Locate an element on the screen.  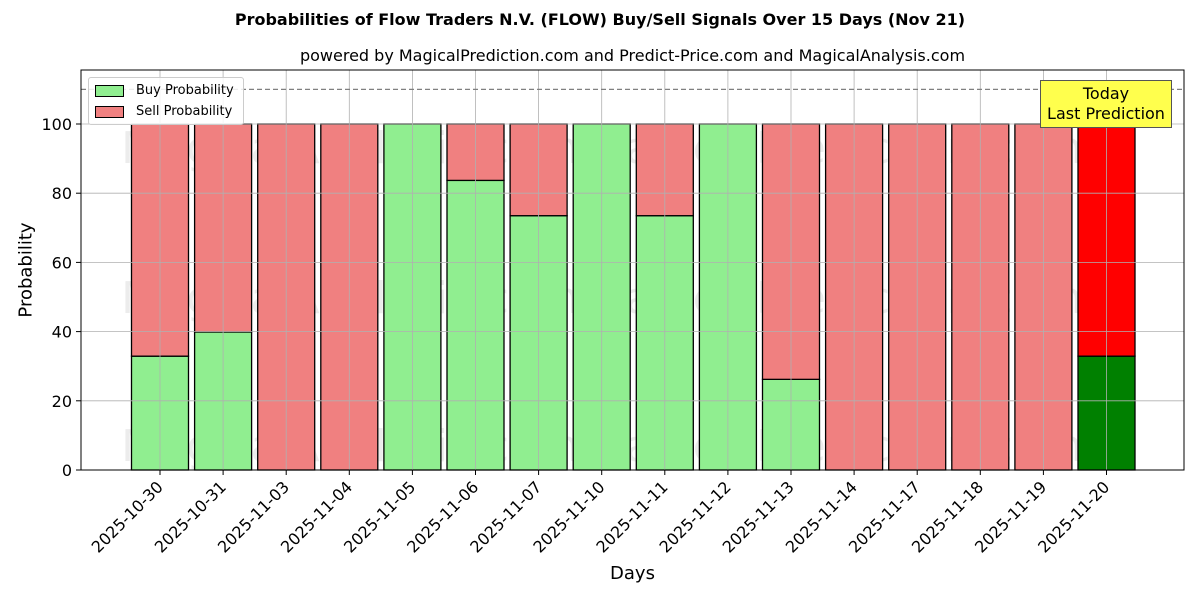
legend: Buy Probability Sell Probability is located at coordinates (166, 101).